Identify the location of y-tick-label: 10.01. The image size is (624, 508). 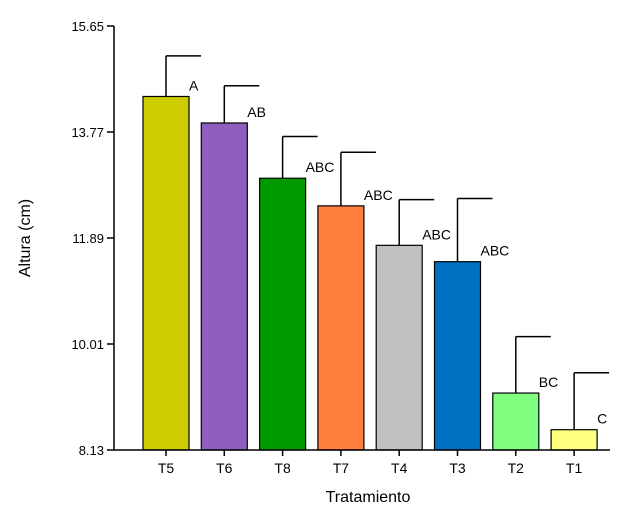
(87, 344).